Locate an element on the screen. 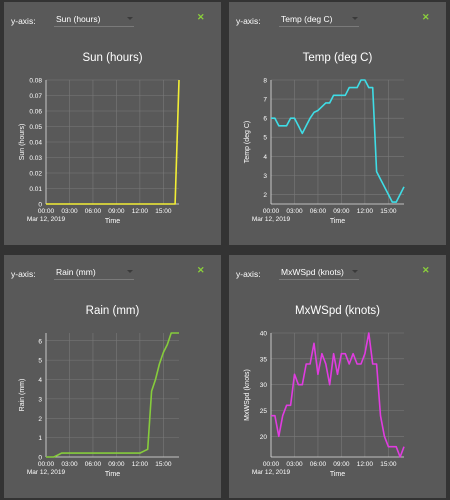 This screenshot has width=450, height=500. chart-title: Rain (mm) is located at coordinates (113, 311).